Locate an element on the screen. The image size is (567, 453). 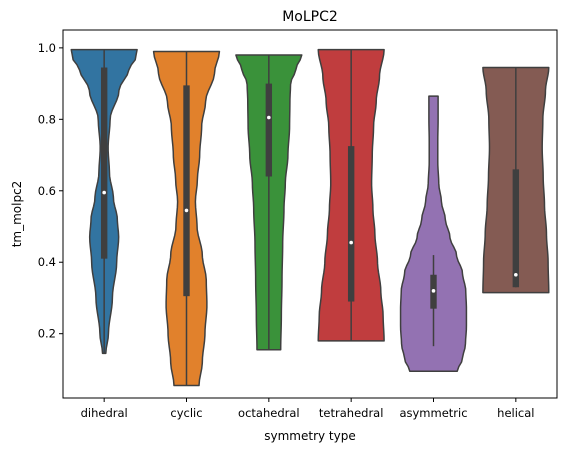
y-tick-label: 0.2 is located at coordinates (47, 334).